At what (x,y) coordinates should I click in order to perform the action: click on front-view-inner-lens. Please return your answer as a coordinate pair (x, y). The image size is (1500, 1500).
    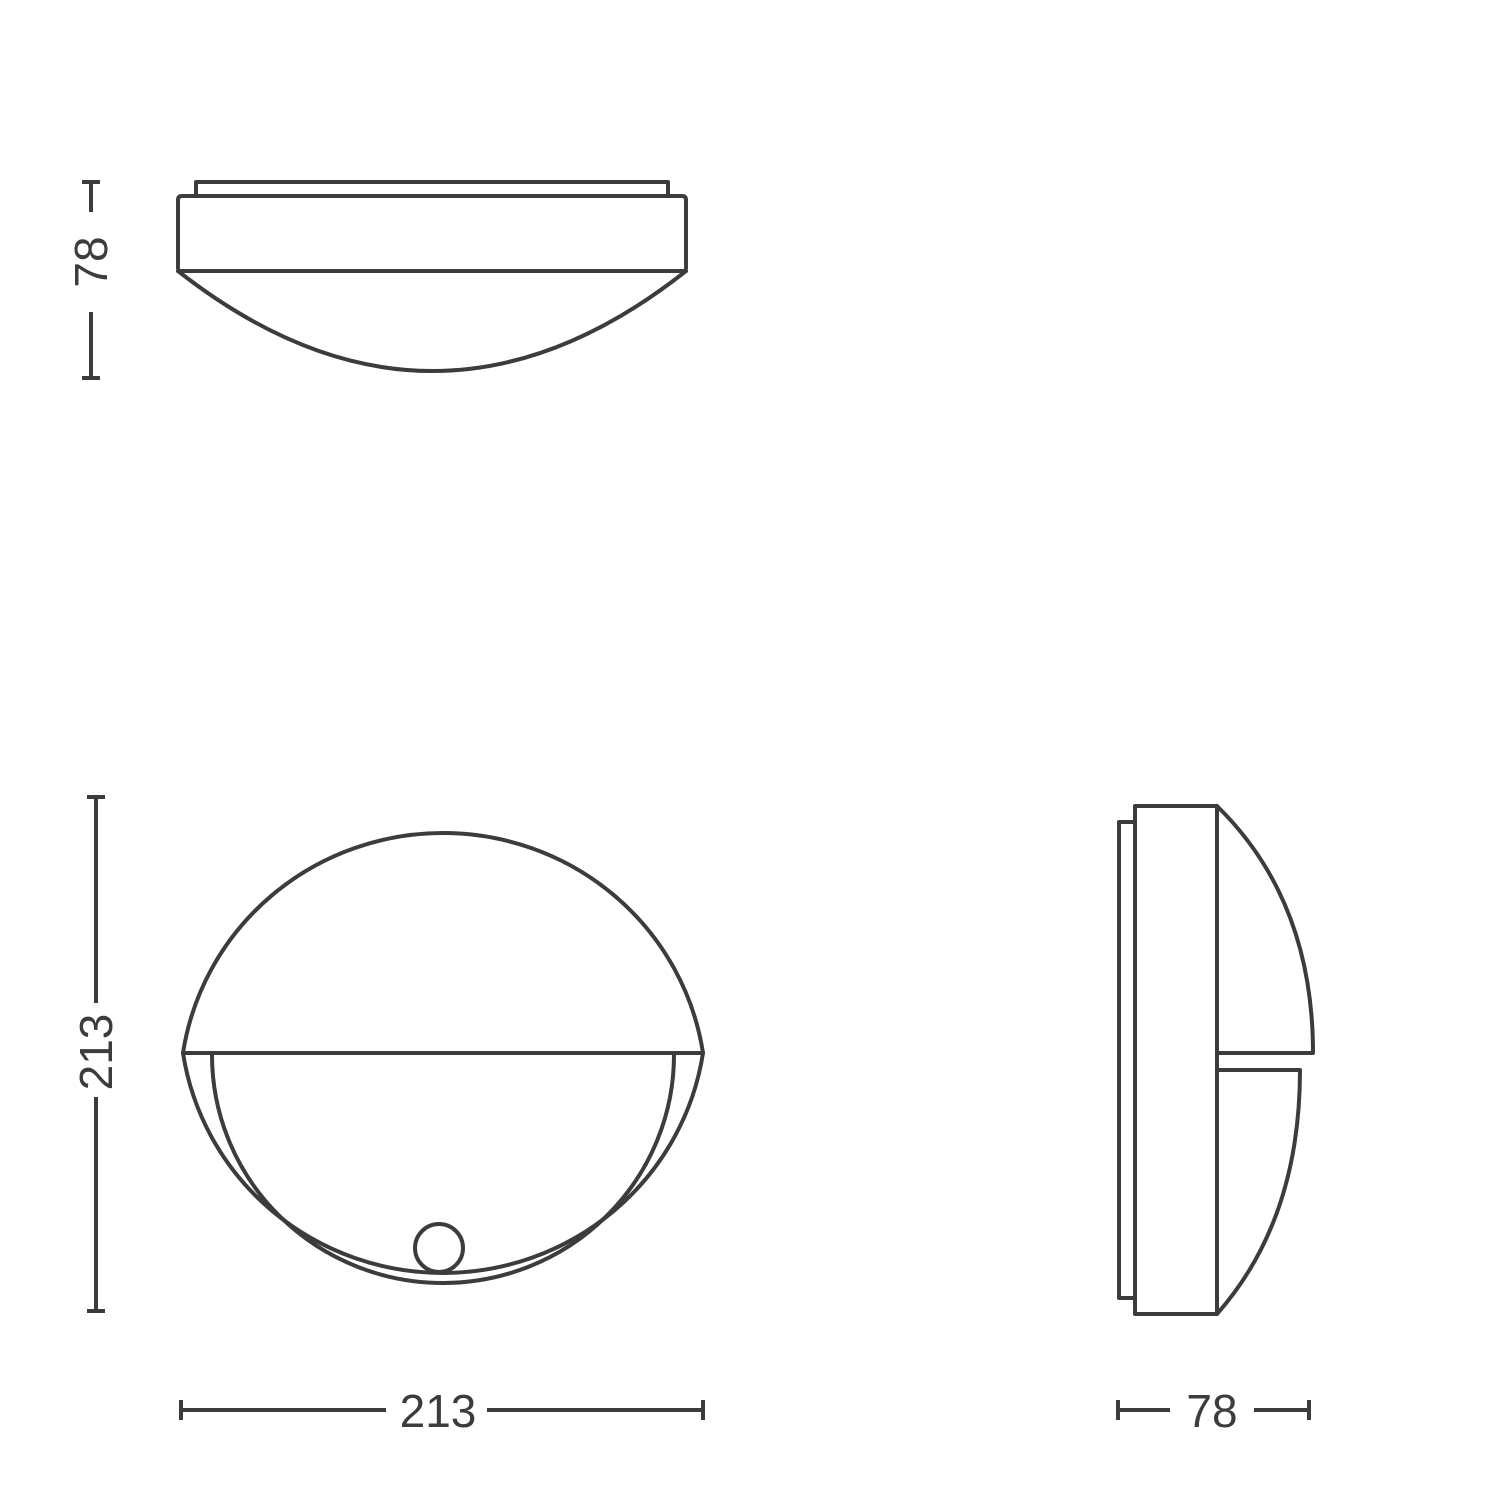
    Looking at the image, I should click on (443, 1169).